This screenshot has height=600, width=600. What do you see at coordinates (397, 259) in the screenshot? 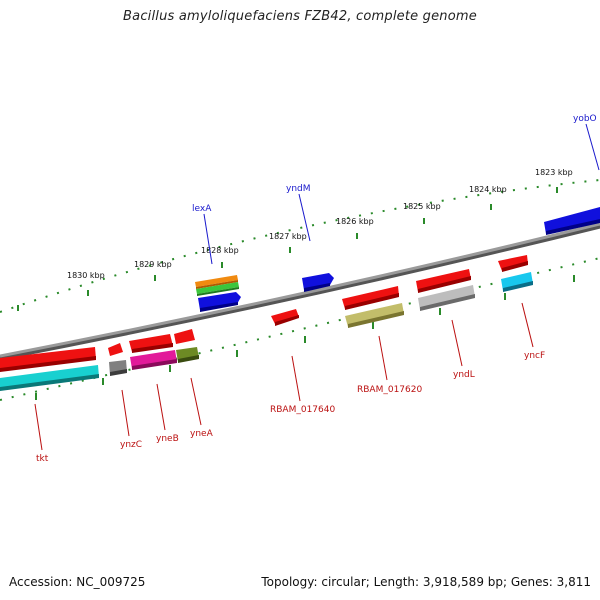
I see `forward-genes` at bounding box center [397, 259].